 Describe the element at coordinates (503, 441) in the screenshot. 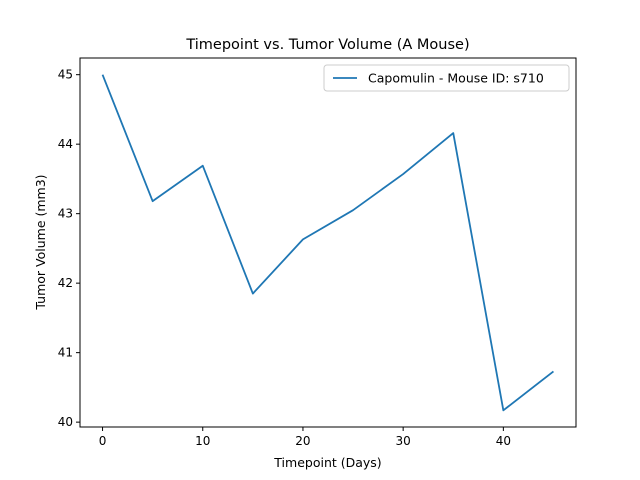

I see `x-tick-label: 40` at that location.